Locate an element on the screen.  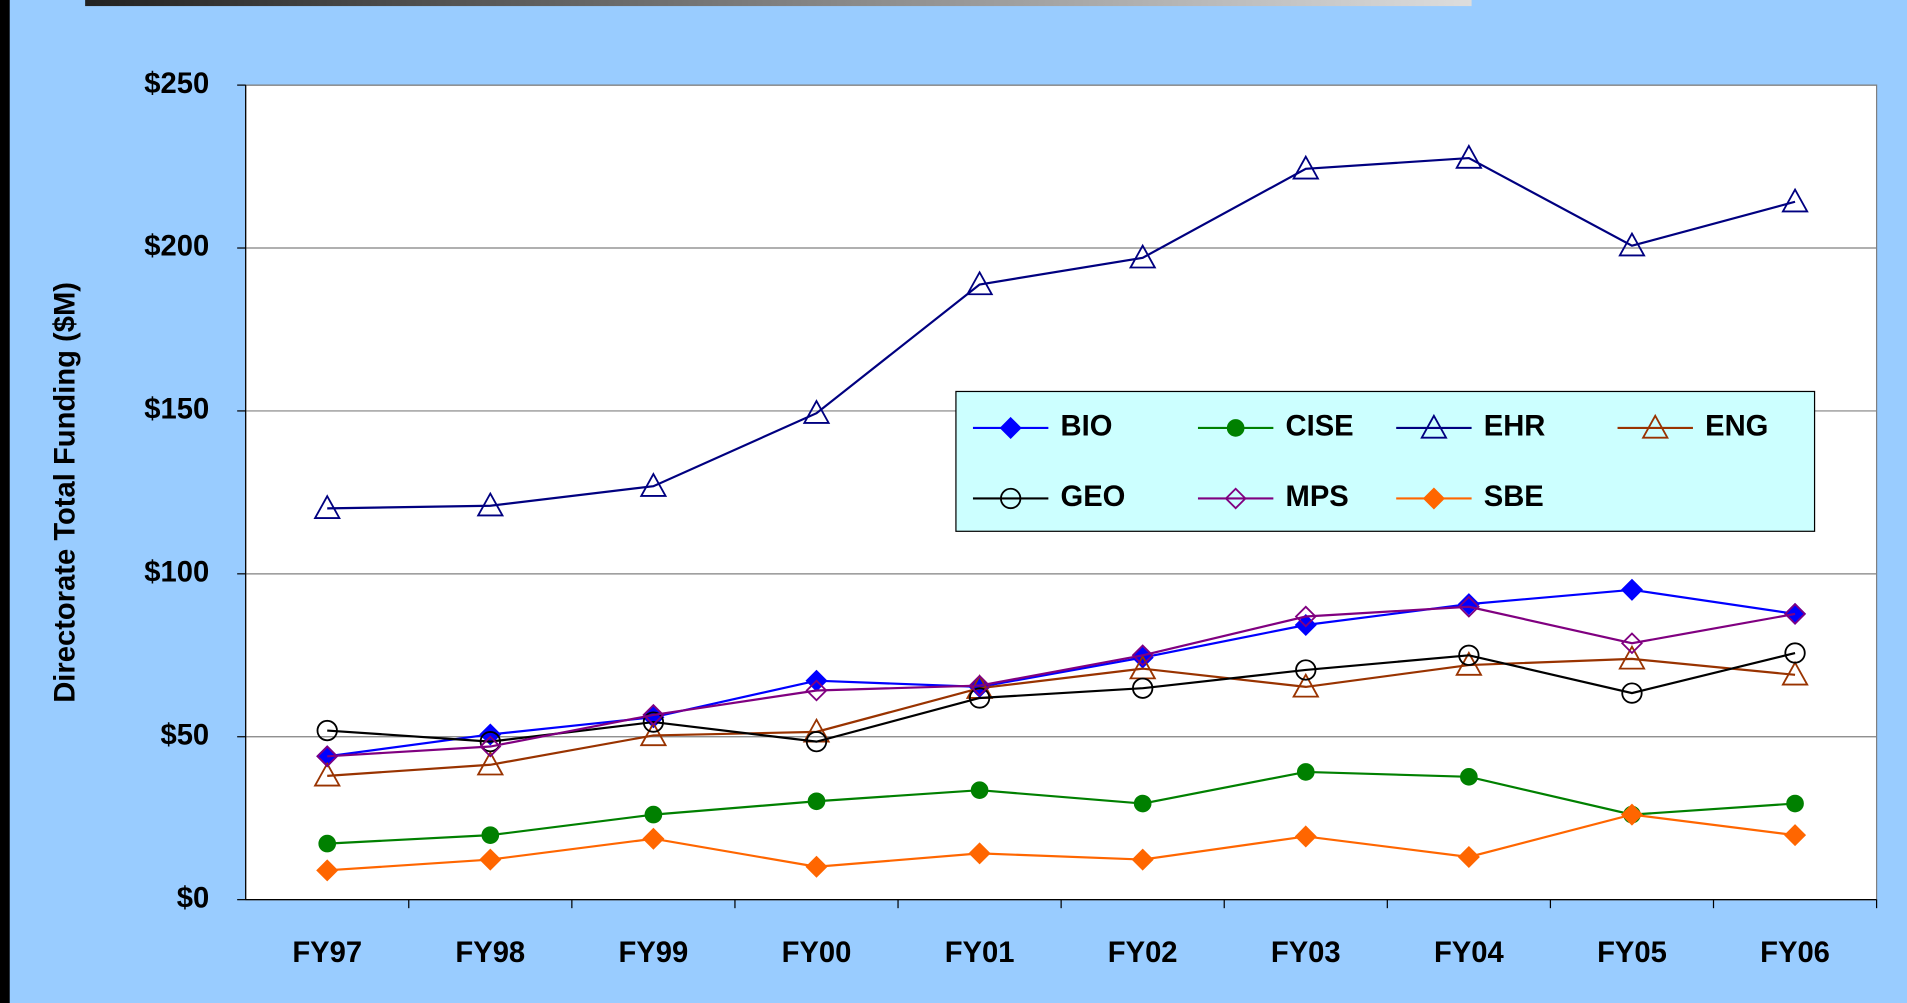
y-tick-label: $200 is located at coordinates (176, 247).